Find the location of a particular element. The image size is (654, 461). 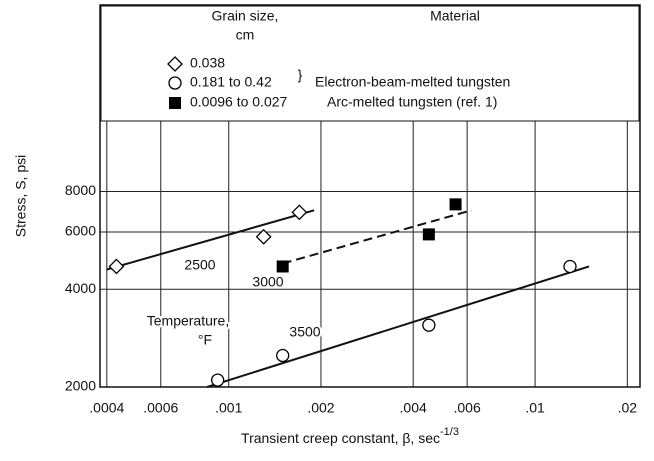

y-tick-label: 8000 is located at coordinates (80, 190).